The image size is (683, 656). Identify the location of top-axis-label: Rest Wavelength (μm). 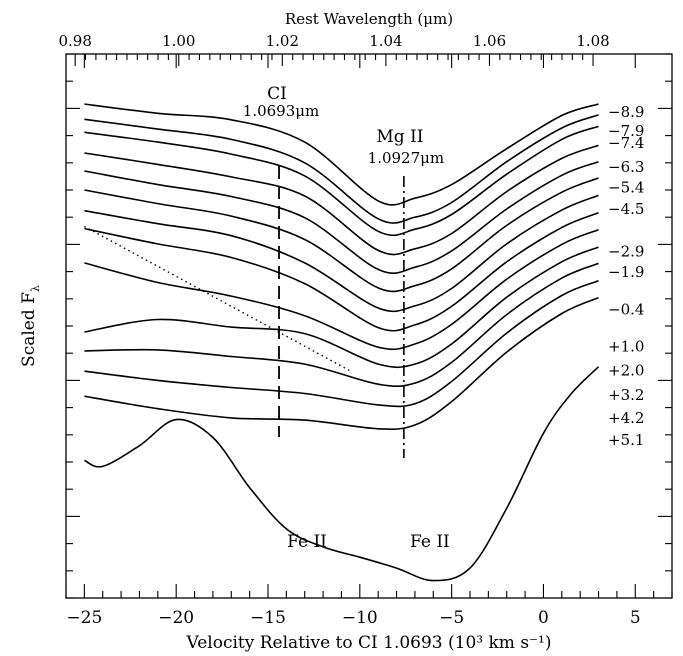
(369, 19).